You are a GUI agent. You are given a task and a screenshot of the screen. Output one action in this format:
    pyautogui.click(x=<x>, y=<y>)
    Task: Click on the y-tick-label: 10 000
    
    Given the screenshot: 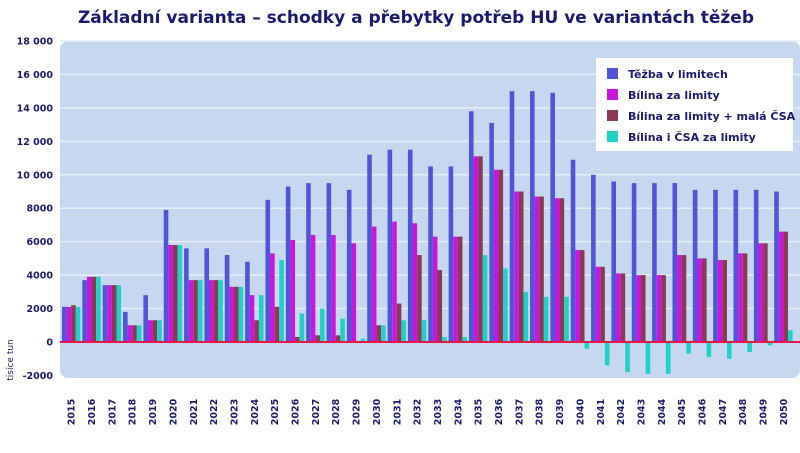 What is the action you would take?
    pyautogui.click(x=35, y=175)
    